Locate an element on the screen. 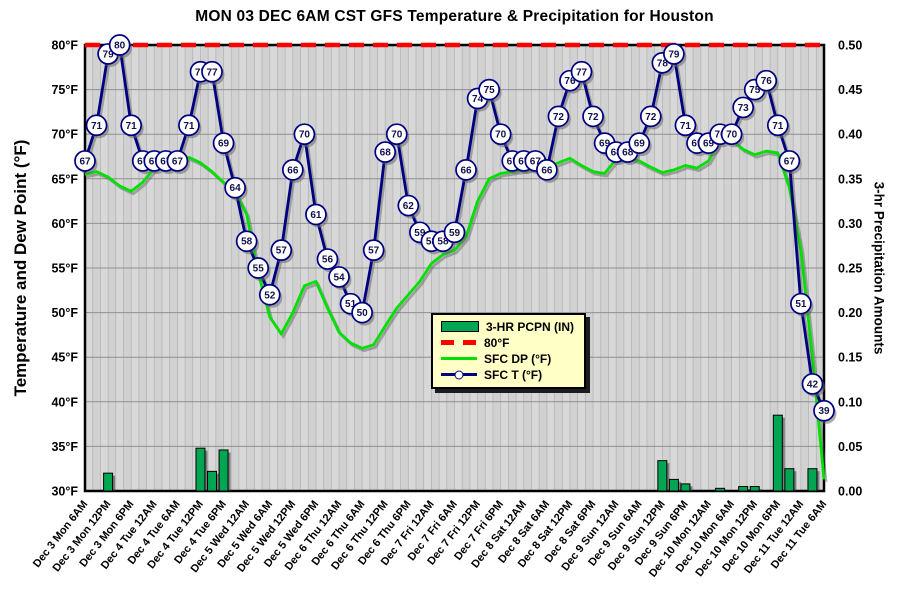 The height and width of the screenshot is (613, 903). left-axis-tick-label: 30°F is located at coordinates (64, 492).